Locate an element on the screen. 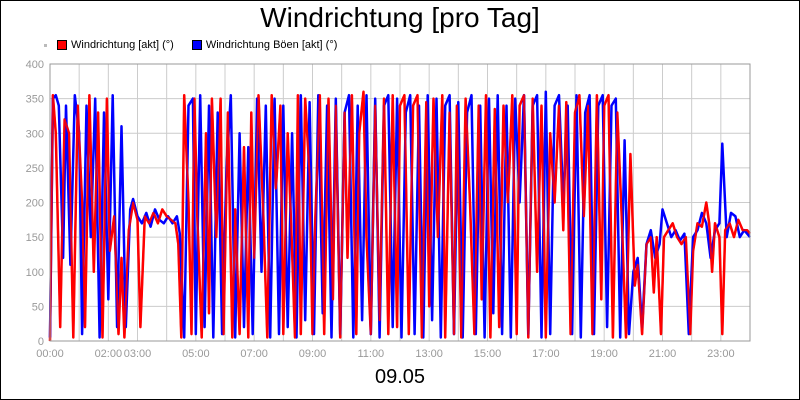 This screenshot has height=400, width=800. y-tick-label: 200 is located at coordinates (35, 204).